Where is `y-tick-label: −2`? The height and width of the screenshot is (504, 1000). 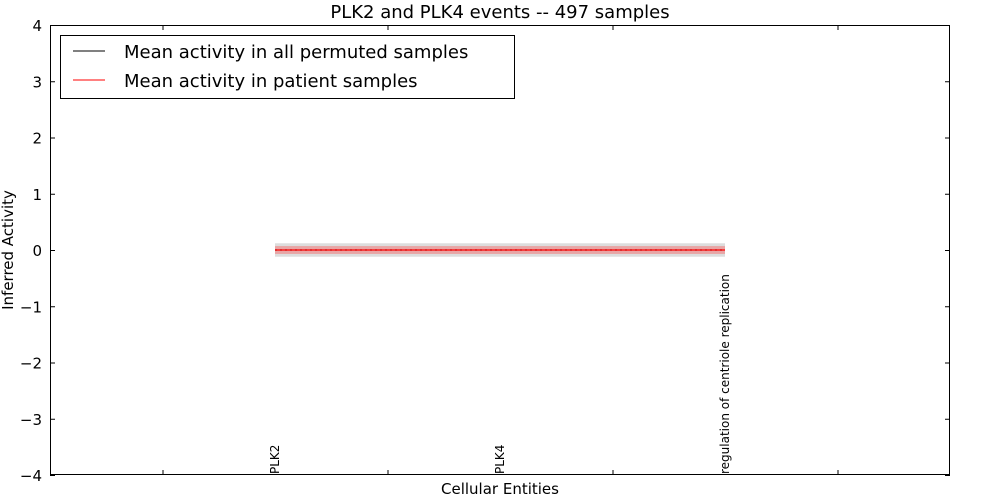
y-tick-label: −2 is located at coordinates (31, 364).